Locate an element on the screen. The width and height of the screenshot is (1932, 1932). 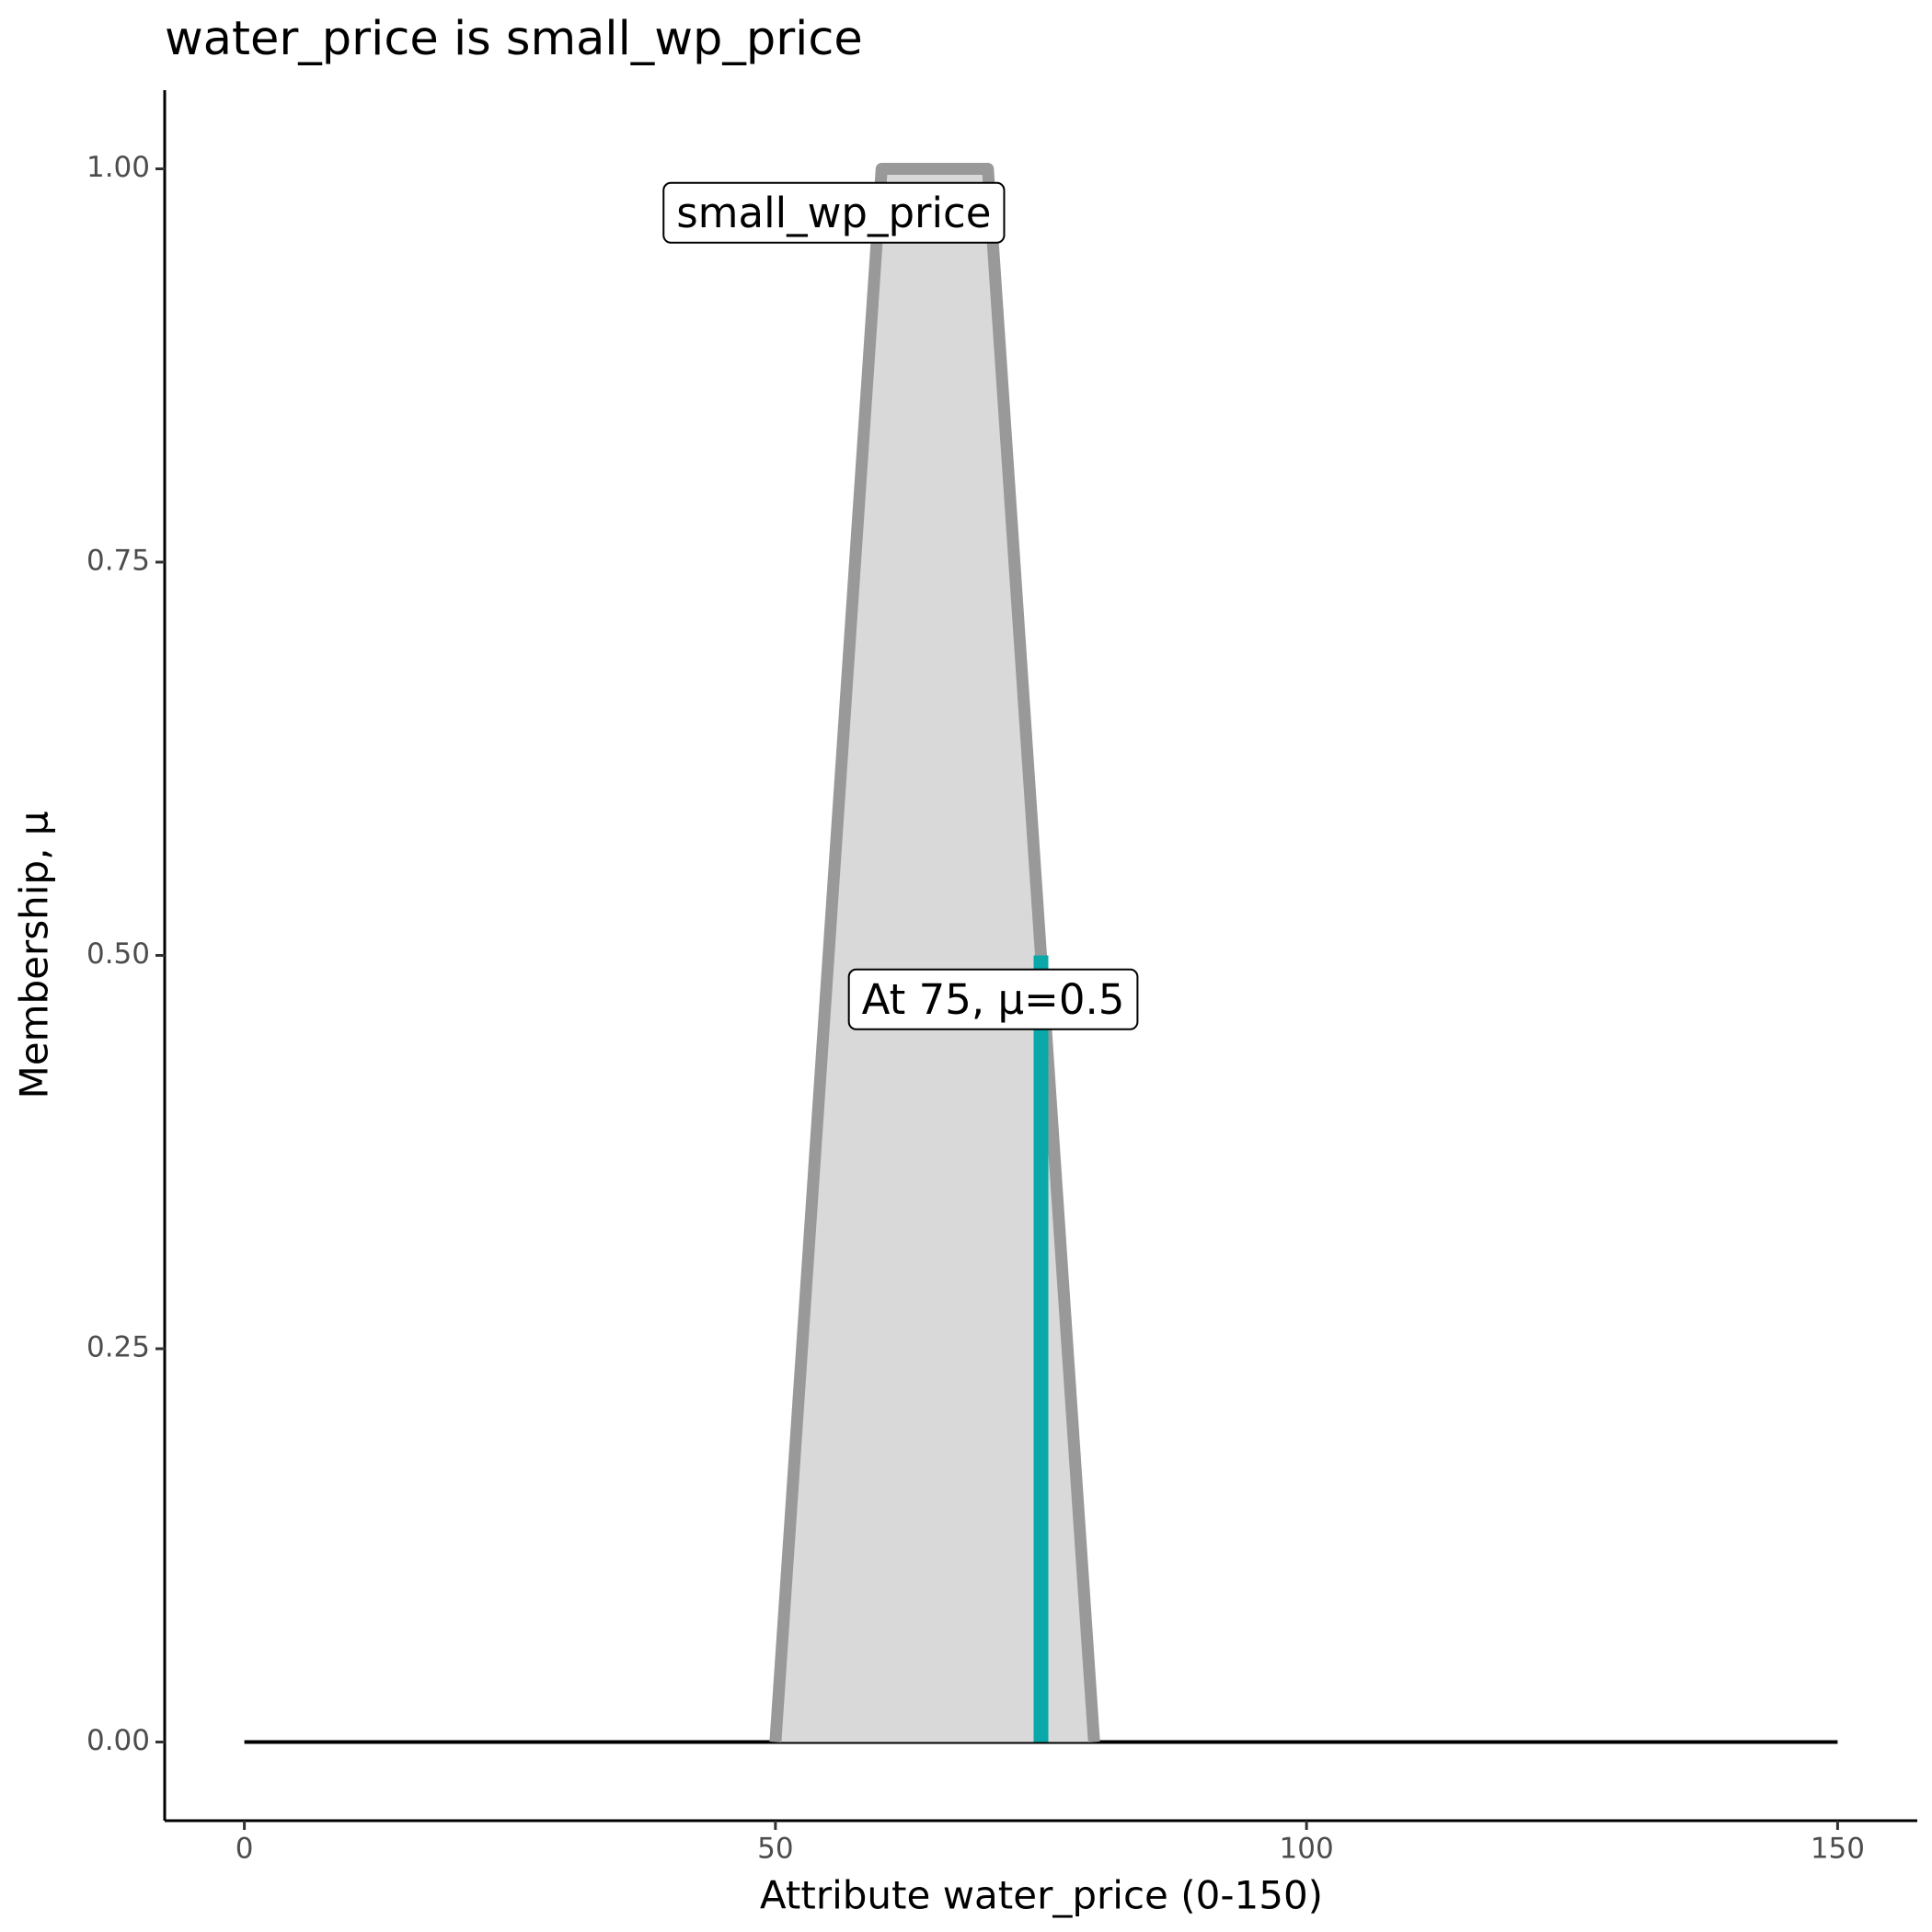
label-text: At 75, μ=0.5 is located at coordinates (993, 999).